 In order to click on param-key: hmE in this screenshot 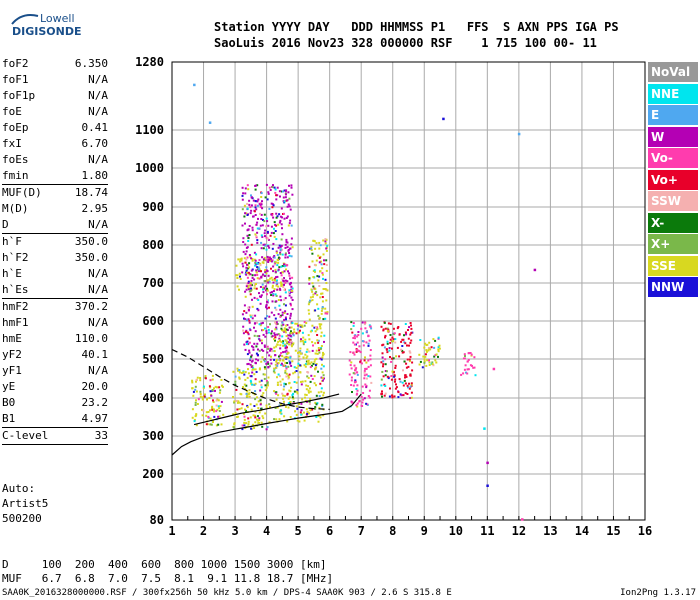, I will do `click(12, 338)`.